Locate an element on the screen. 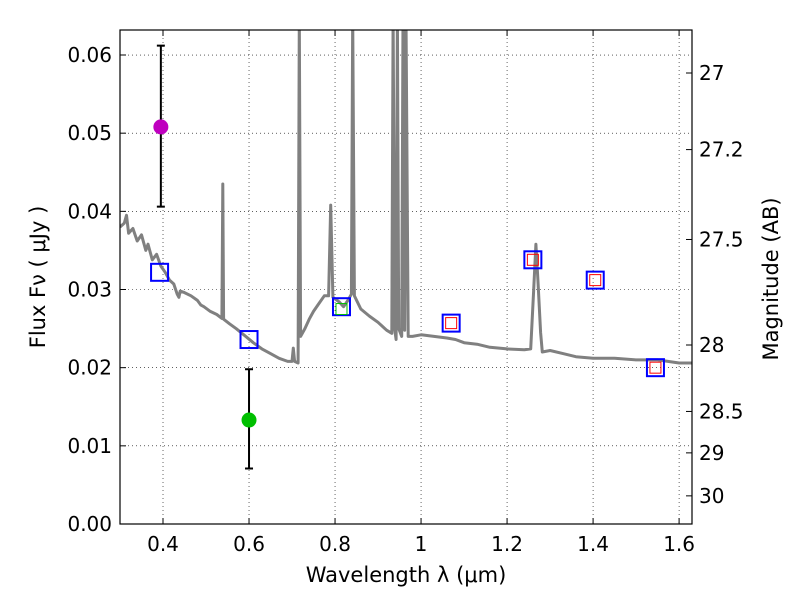 This screenshot has height=600, width=800. right-y-tick-label: 30 is located at coordinates (711, 496).